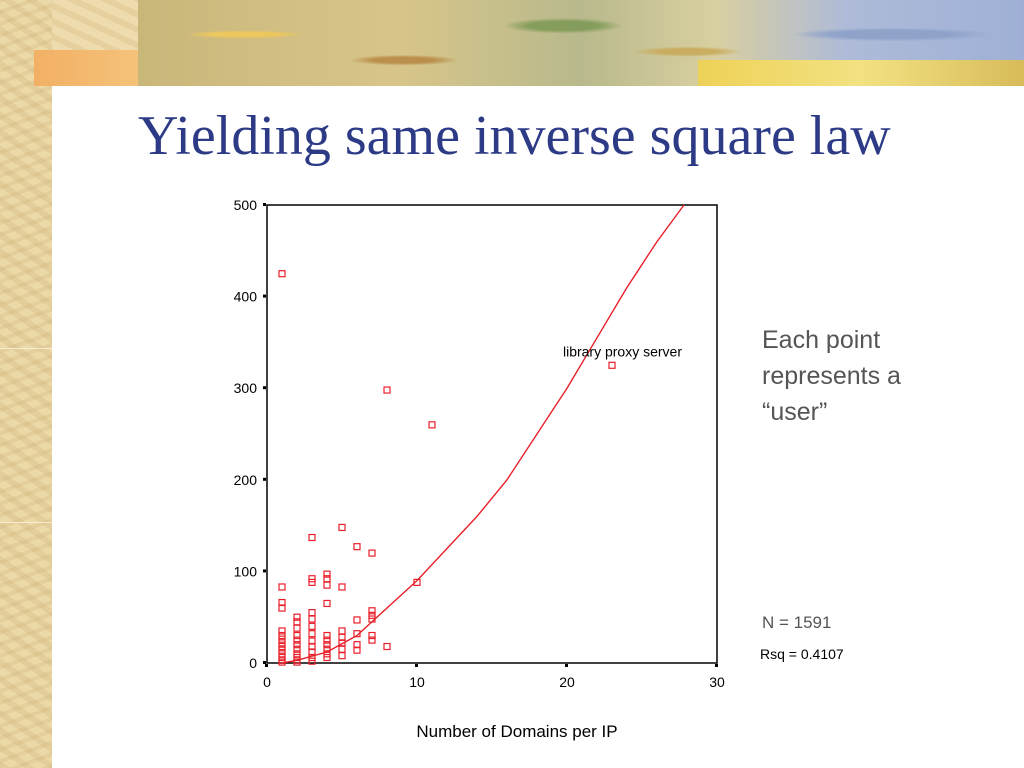 The width and height of the screenshot is (1024, 768). I want to click on collage-banner-image, so click(581, 43).